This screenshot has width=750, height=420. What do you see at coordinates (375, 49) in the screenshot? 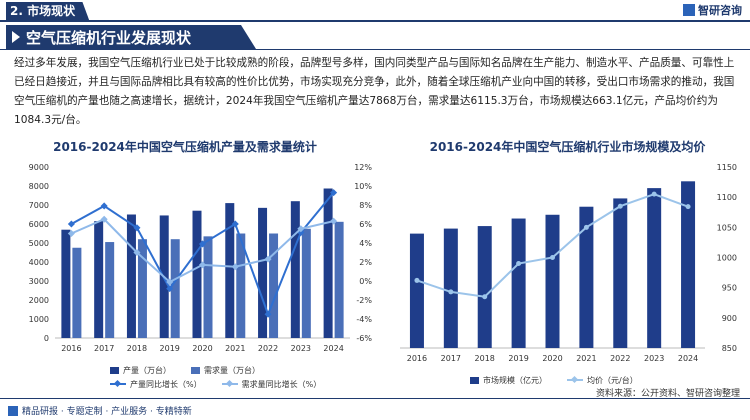
I see `title-rule` at bounding box center [375, 49].